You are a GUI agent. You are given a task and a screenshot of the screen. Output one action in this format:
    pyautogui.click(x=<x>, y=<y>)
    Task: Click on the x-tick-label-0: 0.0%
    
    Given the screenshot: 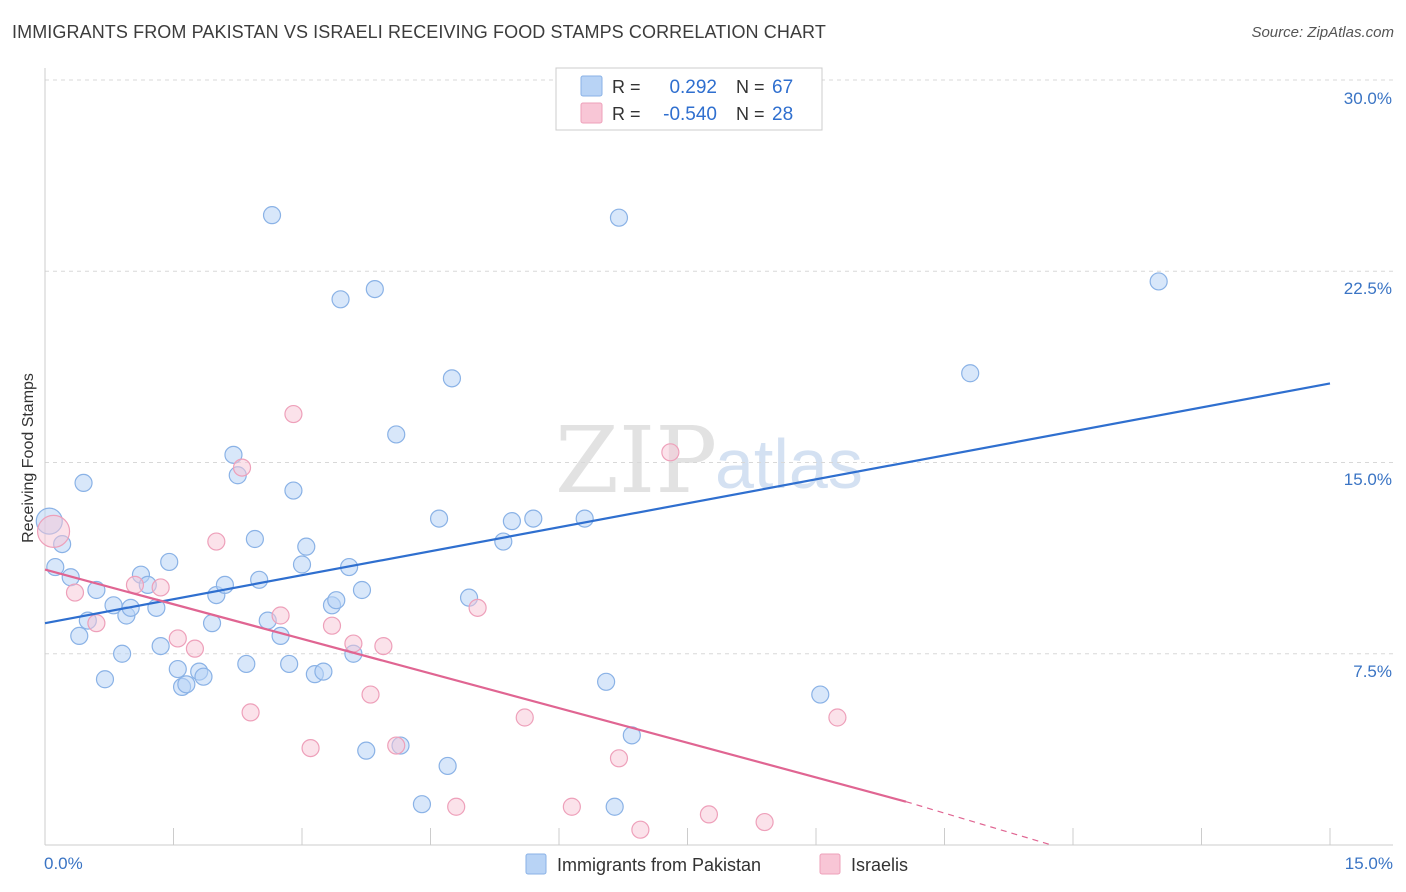 What is the action you would take?
    pyautogui.click(x=63, y=863)
    